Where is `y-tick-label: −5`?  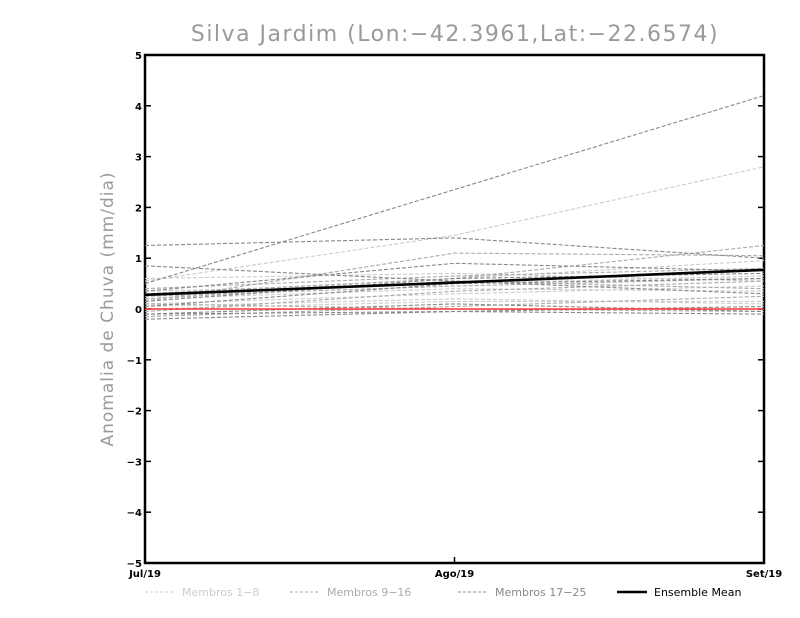 y-tick-label: −5 is located at coordinates (134, 564).